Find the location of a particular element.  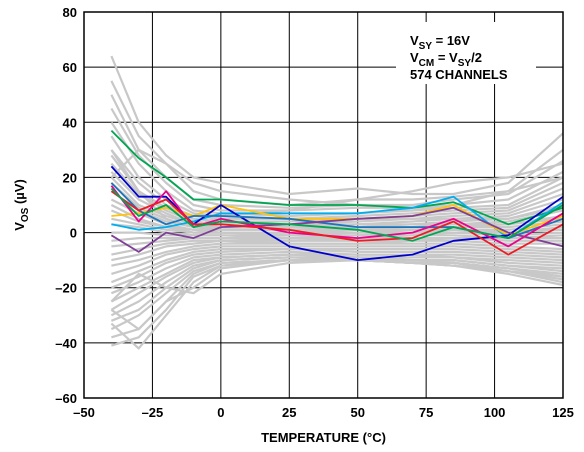

x-axis-title: TEMPERATURE (°C) is located at coordinates (323, 437).